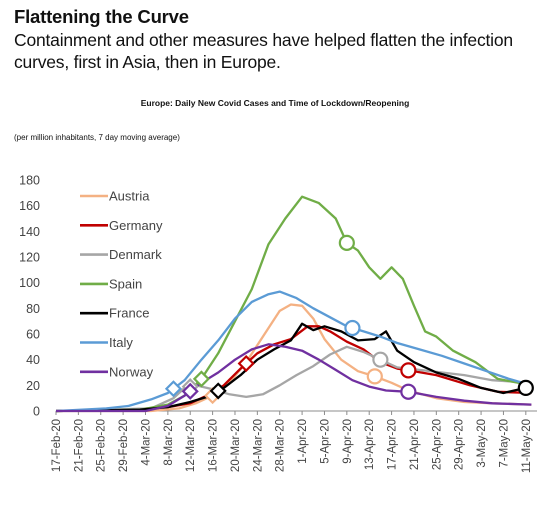 The image size is (550, 514). I want to click on legend-label-austria: Austria, so click(129, 196).